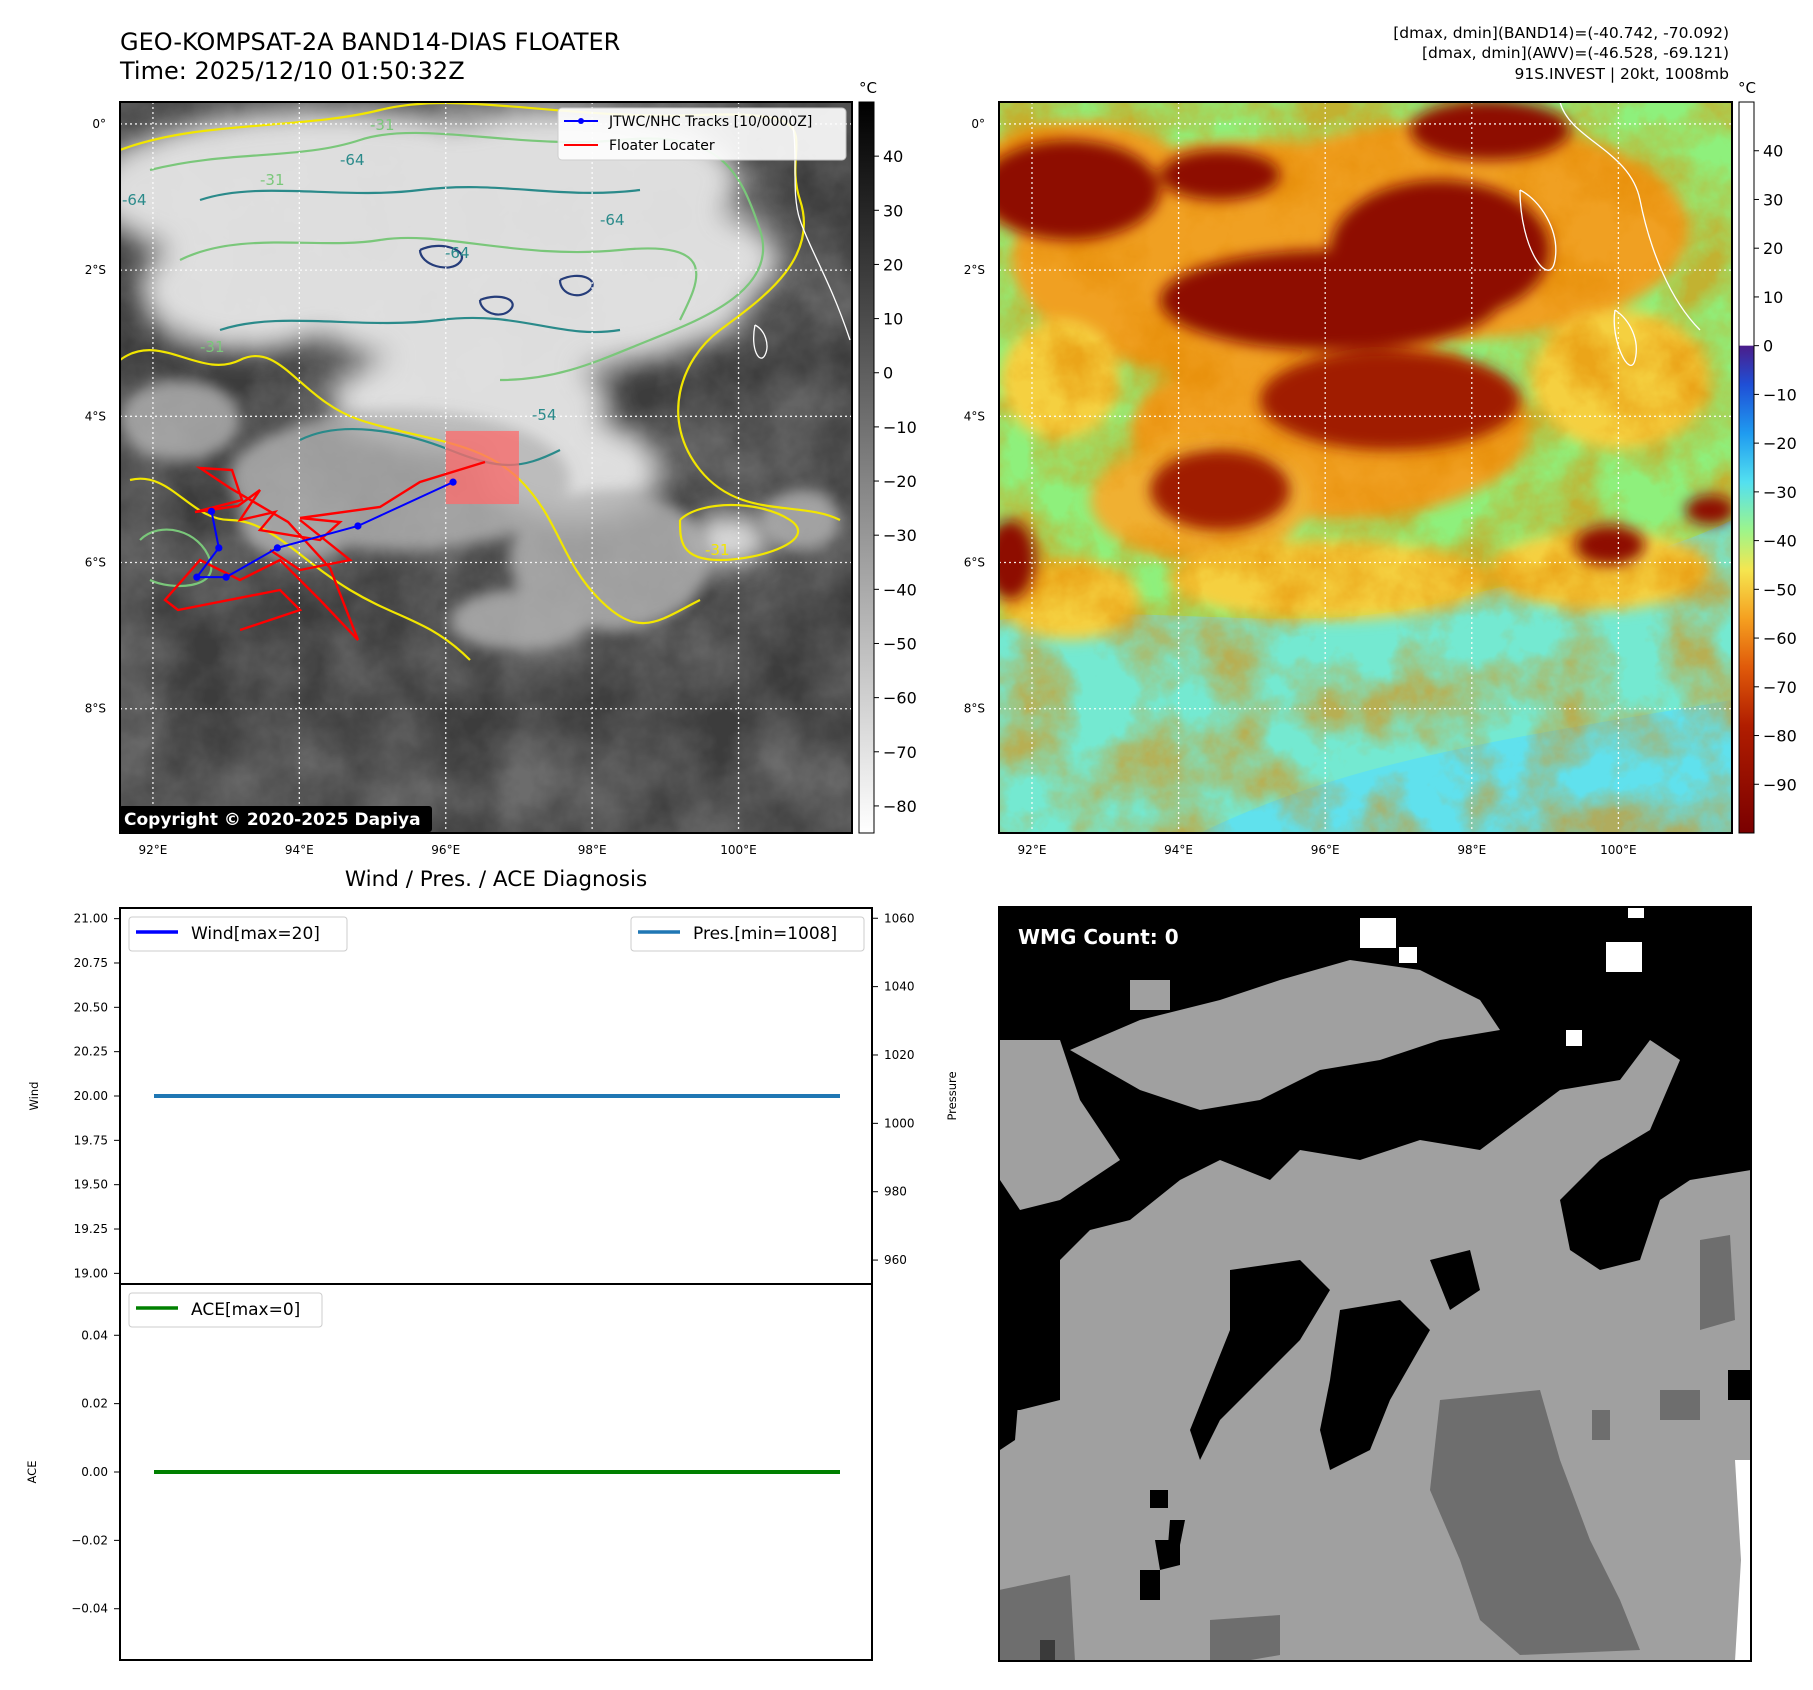 The image size is (1813, 1690). I want to click on wind-tick-label: 21.00, so click(91, 919).